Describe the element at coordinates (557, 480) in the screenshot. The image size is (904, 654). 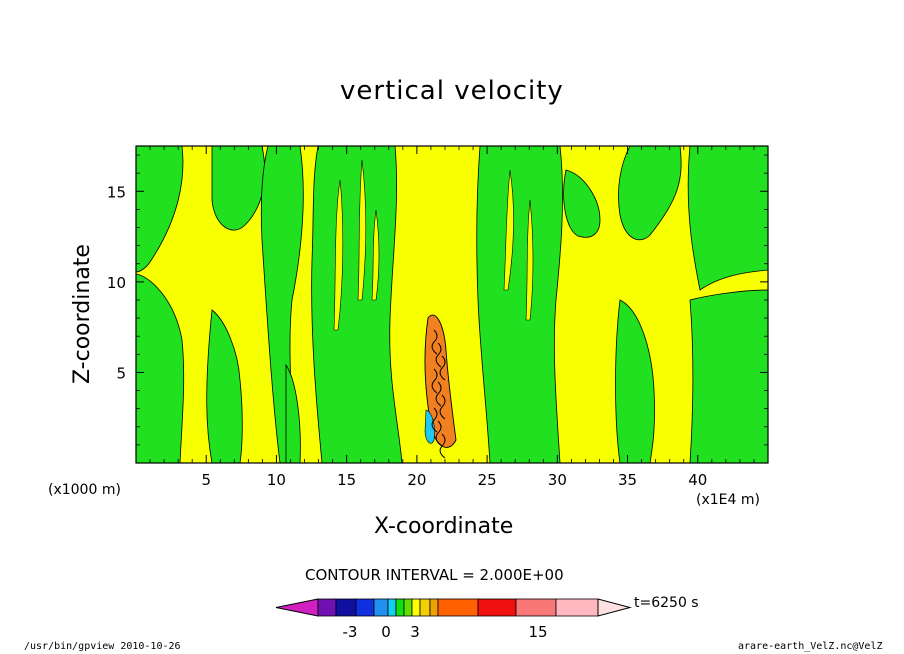
I see `x-tick-label: 30` at that location.